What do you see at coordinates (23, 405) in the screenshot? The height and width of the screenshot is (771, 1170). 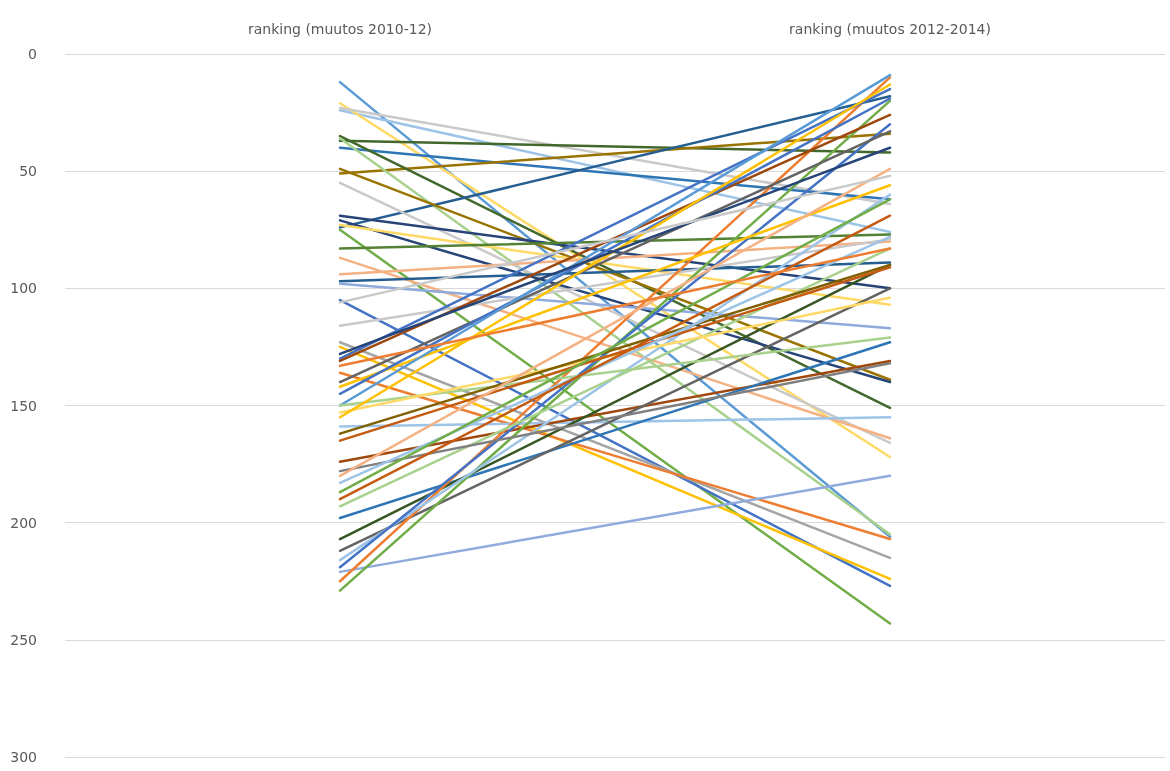 I see `y-tick-label: 150` at bounding box center [23, 405].